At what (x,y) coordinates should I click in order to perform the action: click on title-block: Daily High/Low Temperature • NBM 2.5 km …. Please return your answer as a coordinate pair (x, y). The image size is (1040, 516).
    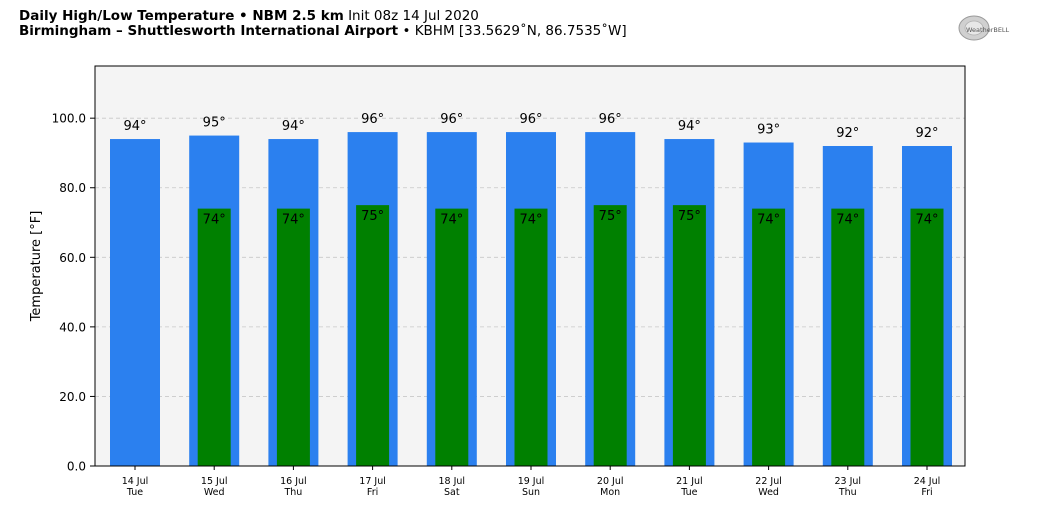
    Looking at the image, I should click on (323, 24).